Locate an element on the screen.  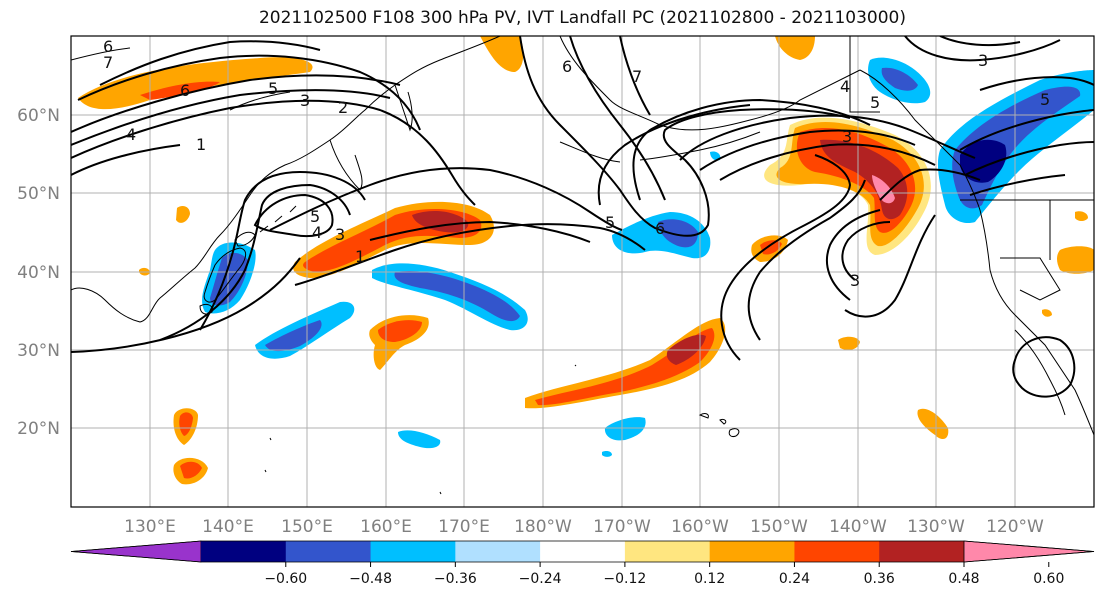
colorbar-tick-label: 0.60 is located at coordinates (1048, 579).